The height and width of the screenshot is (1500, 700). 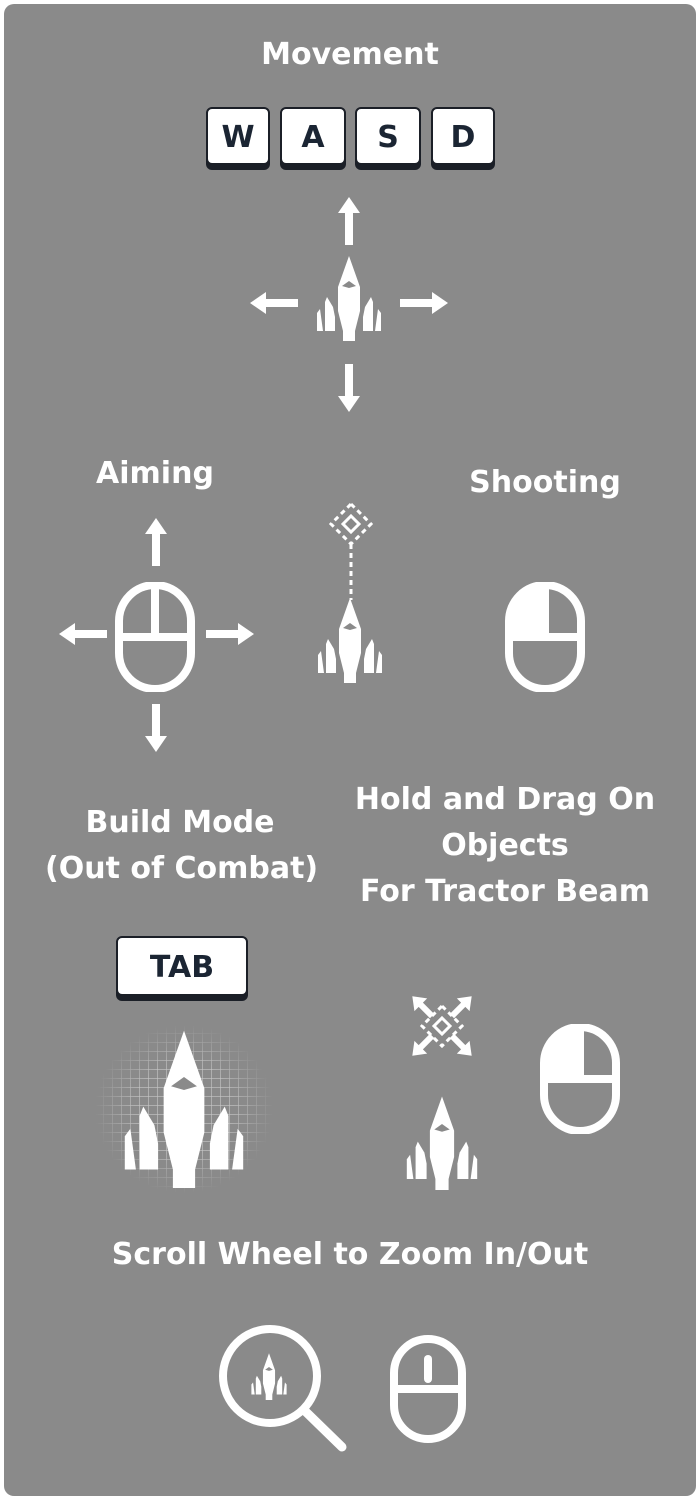 What do you see at coordinates (505, 891) in the screenshot?
I see `tractor-beam-line3: For Tractor Beam` at bounding box center [505, 891].